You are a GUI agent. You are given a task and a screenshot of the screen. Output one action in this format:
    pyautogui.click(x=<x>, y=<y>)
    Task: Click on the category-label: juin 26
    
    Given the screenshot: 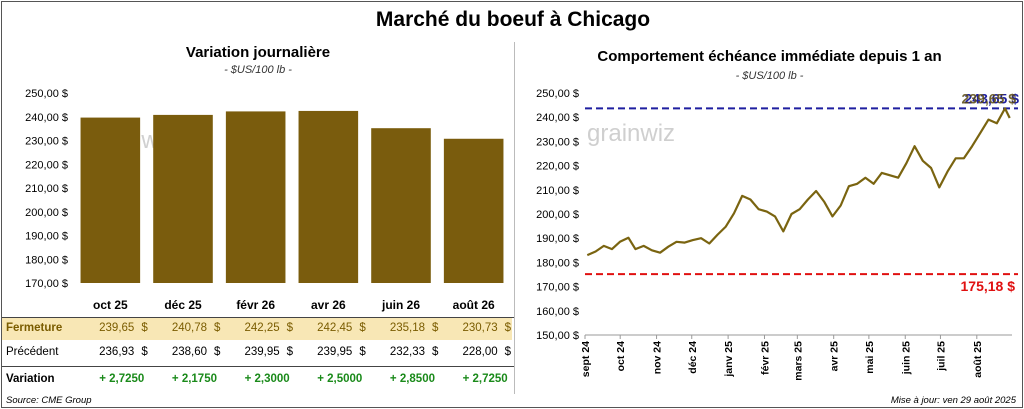 What is the action you would take?
    pyautogui.click(x=400, y=305)
    